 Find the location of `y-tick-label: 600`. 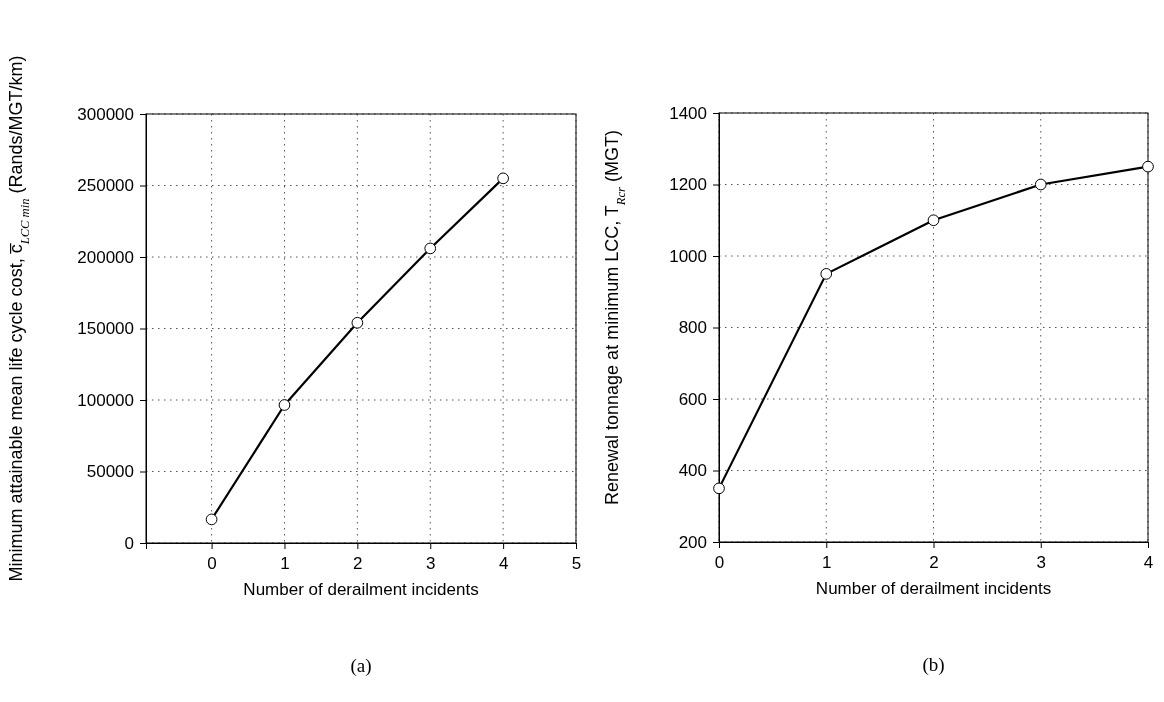

y-tick-label: 600 is located at coordinates (692, 399).